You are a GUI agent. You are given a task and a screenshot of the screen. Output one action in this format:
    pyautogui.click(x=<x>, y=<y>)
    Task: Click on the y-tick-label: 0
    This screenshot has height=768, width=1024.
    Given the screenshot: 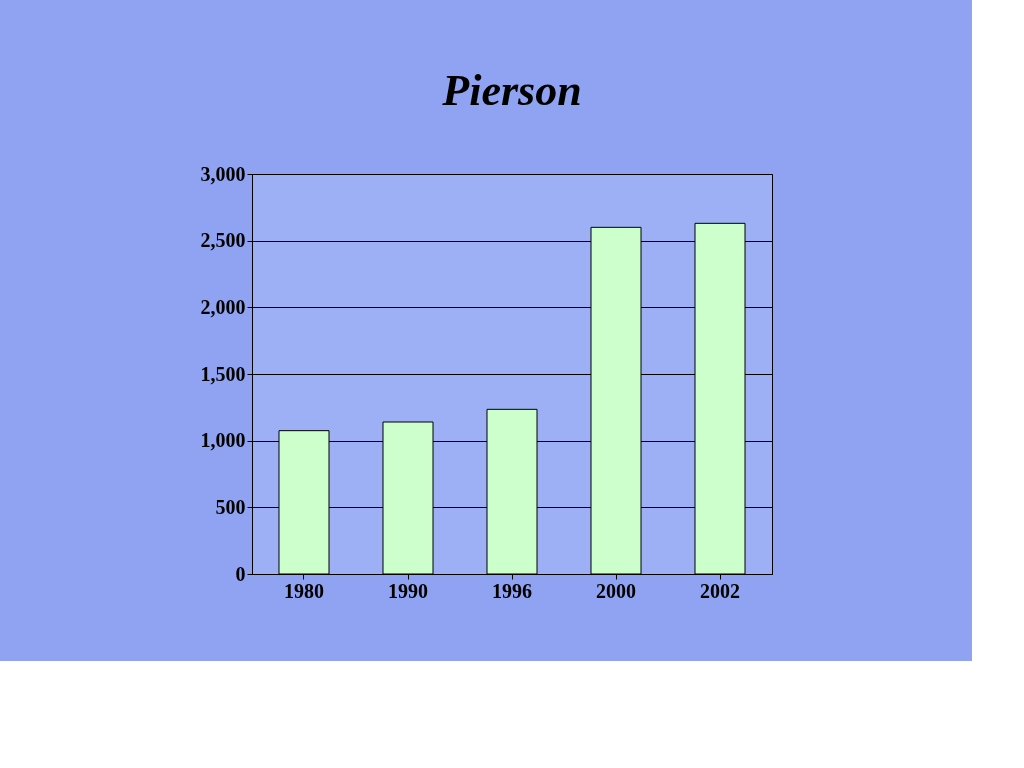 What is the action you would take?
    pyautogui.click(x=240, y=573)
    